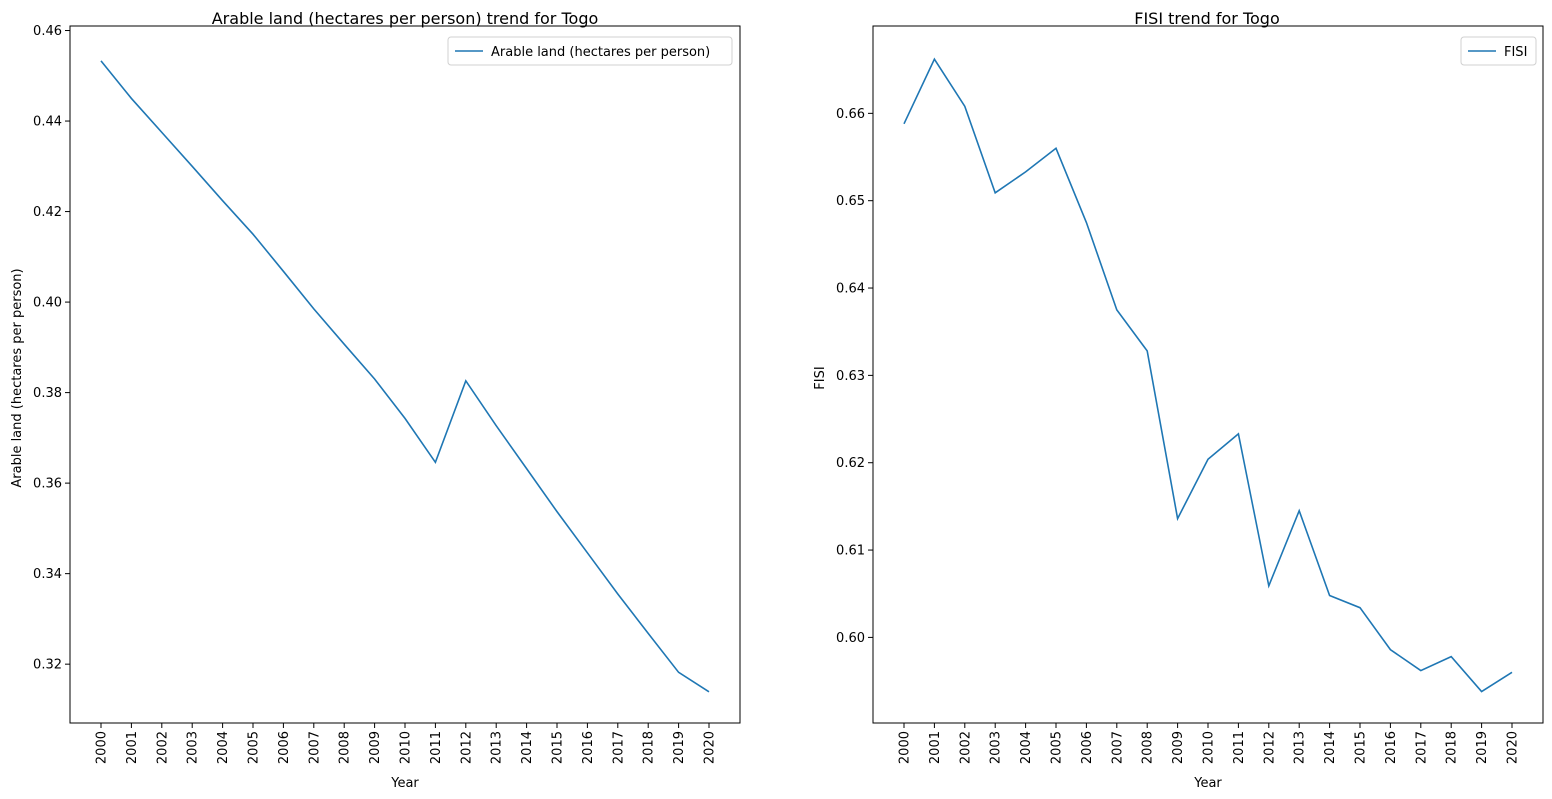  Describe the element at coordinates (1515, 52) in the screenshot. I see `legend-entry-fisi: FISI` at that location.